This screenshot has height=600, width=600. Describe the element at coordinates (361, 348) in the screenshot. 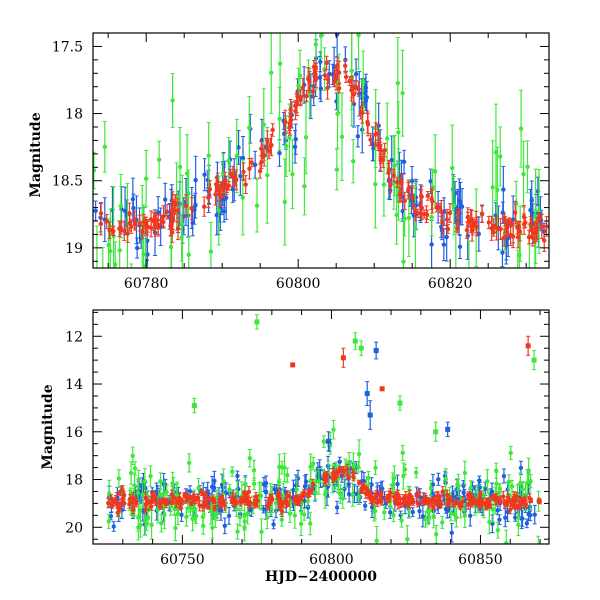

I see `outlier-point-green` at that location.